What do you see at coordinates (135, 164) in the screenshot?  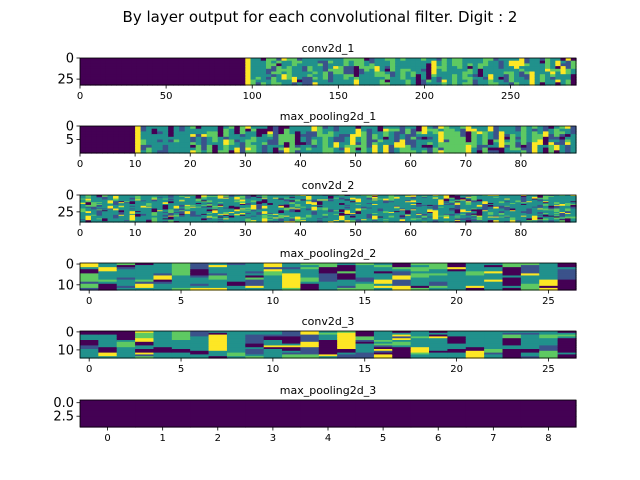 I see `x-tick-label: 10` at bounding box center [135, 164].